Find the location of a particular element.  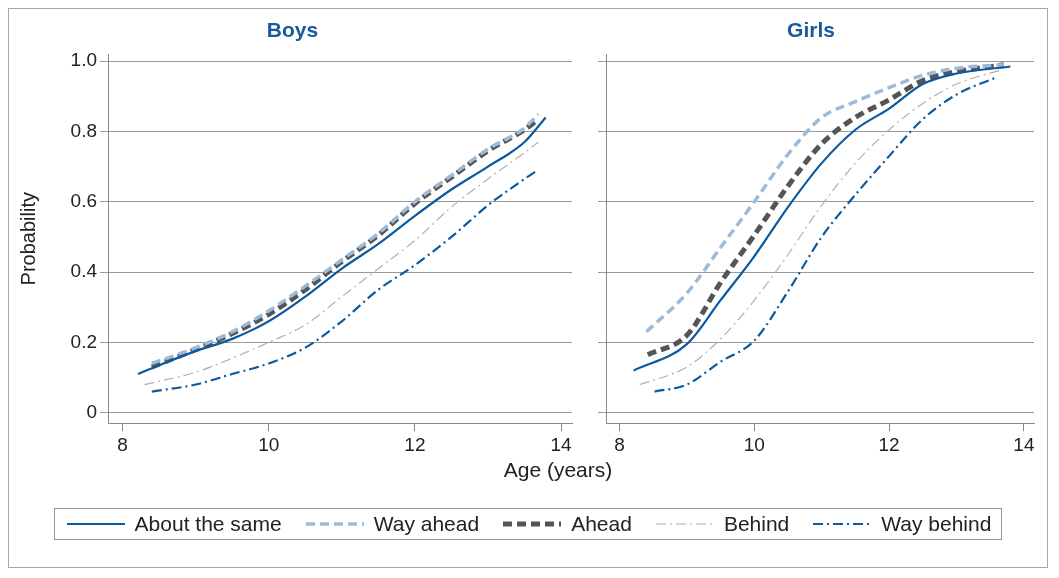

y-tick-label: 0.2 is located at coordinates (83, 341).